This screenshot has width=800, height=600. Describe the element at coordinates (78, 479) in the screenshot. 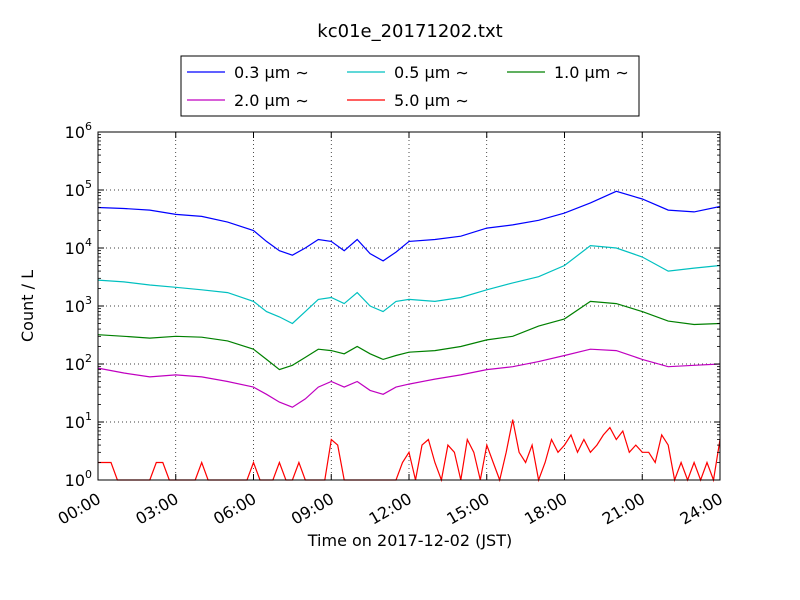

I see `y-tick-label: 10⁰` at that location.